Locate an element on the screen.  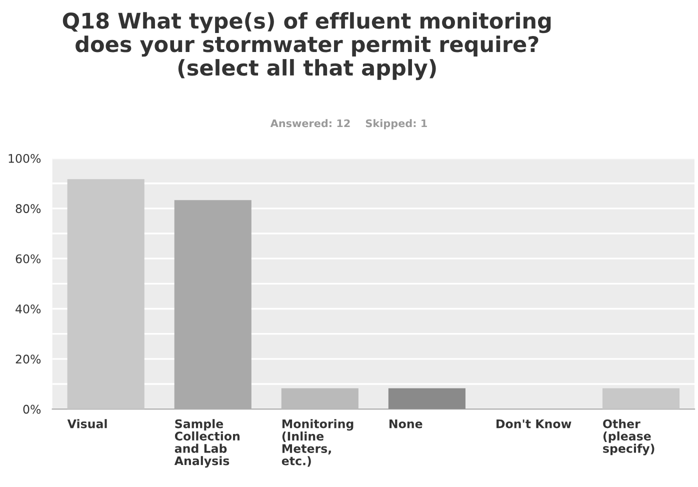
x-tick-label: None is located at coordinates (406, 423).